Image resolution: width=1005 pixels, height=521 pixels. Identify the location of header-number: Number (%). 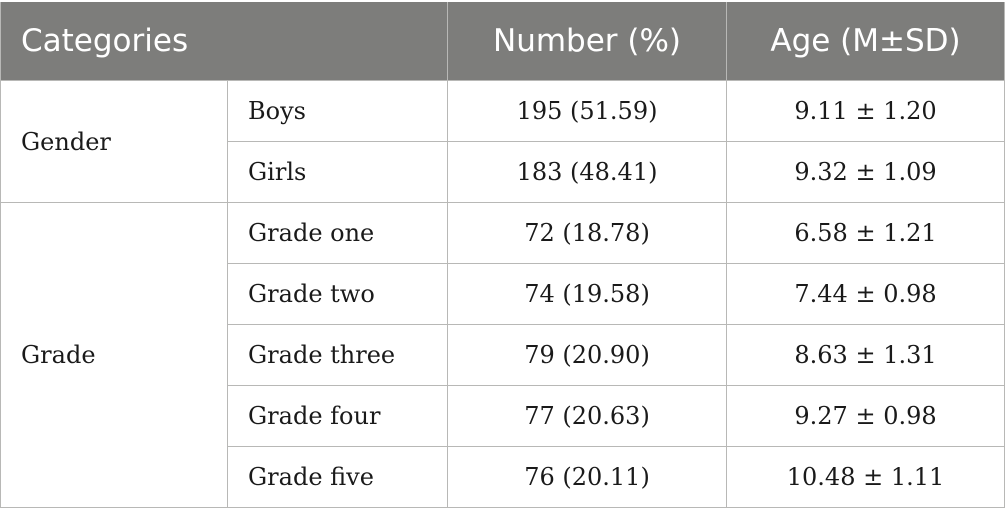
(587, 41).